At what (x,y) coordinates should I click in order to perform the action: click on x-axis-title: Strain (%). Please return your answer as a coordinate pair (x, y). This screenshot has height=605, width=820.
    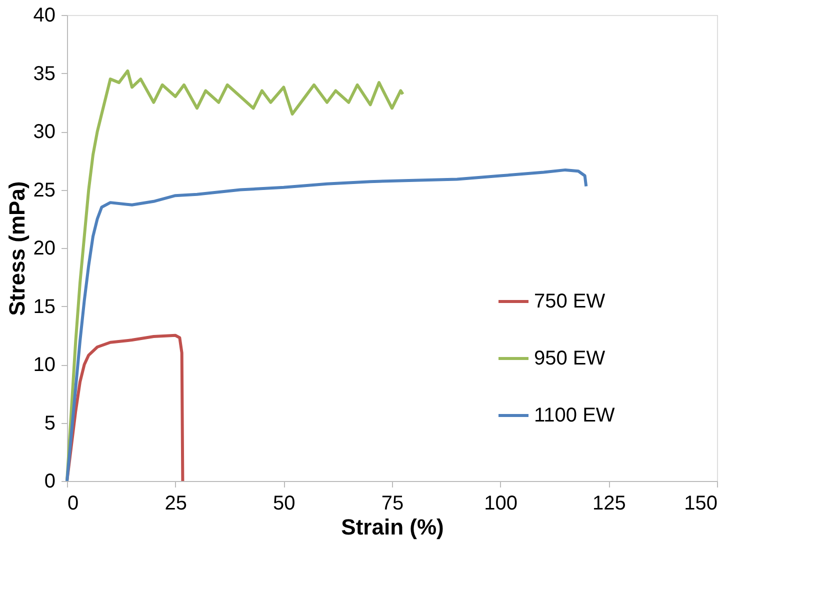
    Looking at the image, I should click on (392, 527).